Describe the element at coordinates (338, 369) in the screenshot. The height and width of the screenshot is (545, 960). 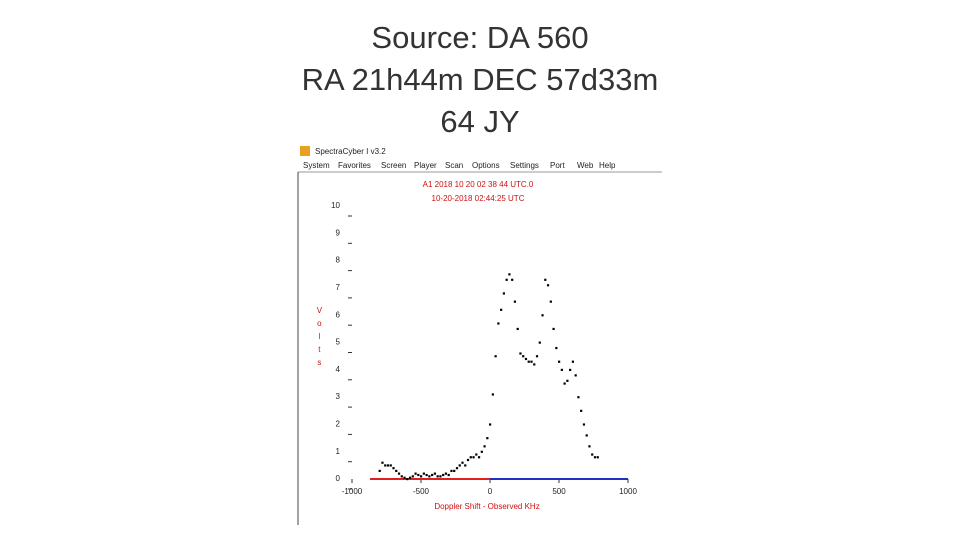
I see `y-tick-label: 4` at that location.